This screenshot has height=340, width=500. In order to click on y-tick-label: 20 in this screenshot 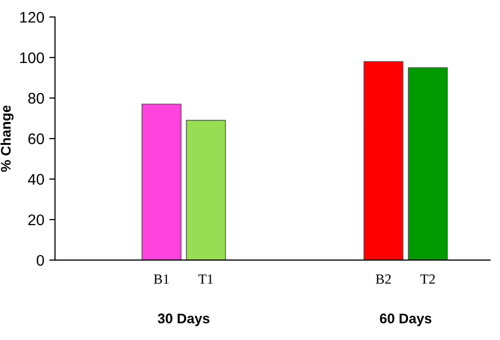, I will do `click(36, 220)`.